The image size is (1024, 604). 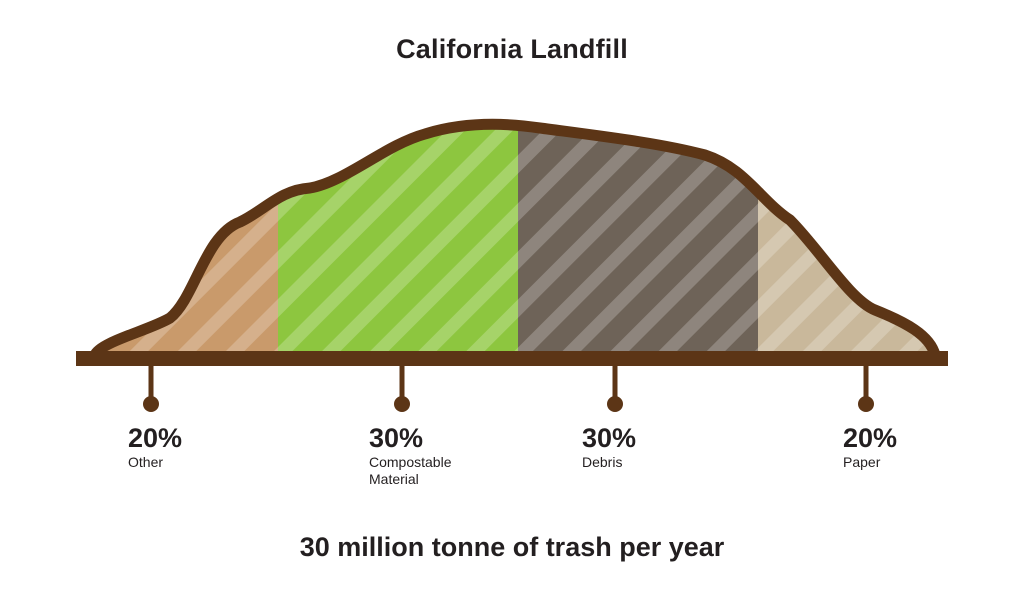 I want to click on segment-label-paper: 20% Paper, so click(x=923, y=446).